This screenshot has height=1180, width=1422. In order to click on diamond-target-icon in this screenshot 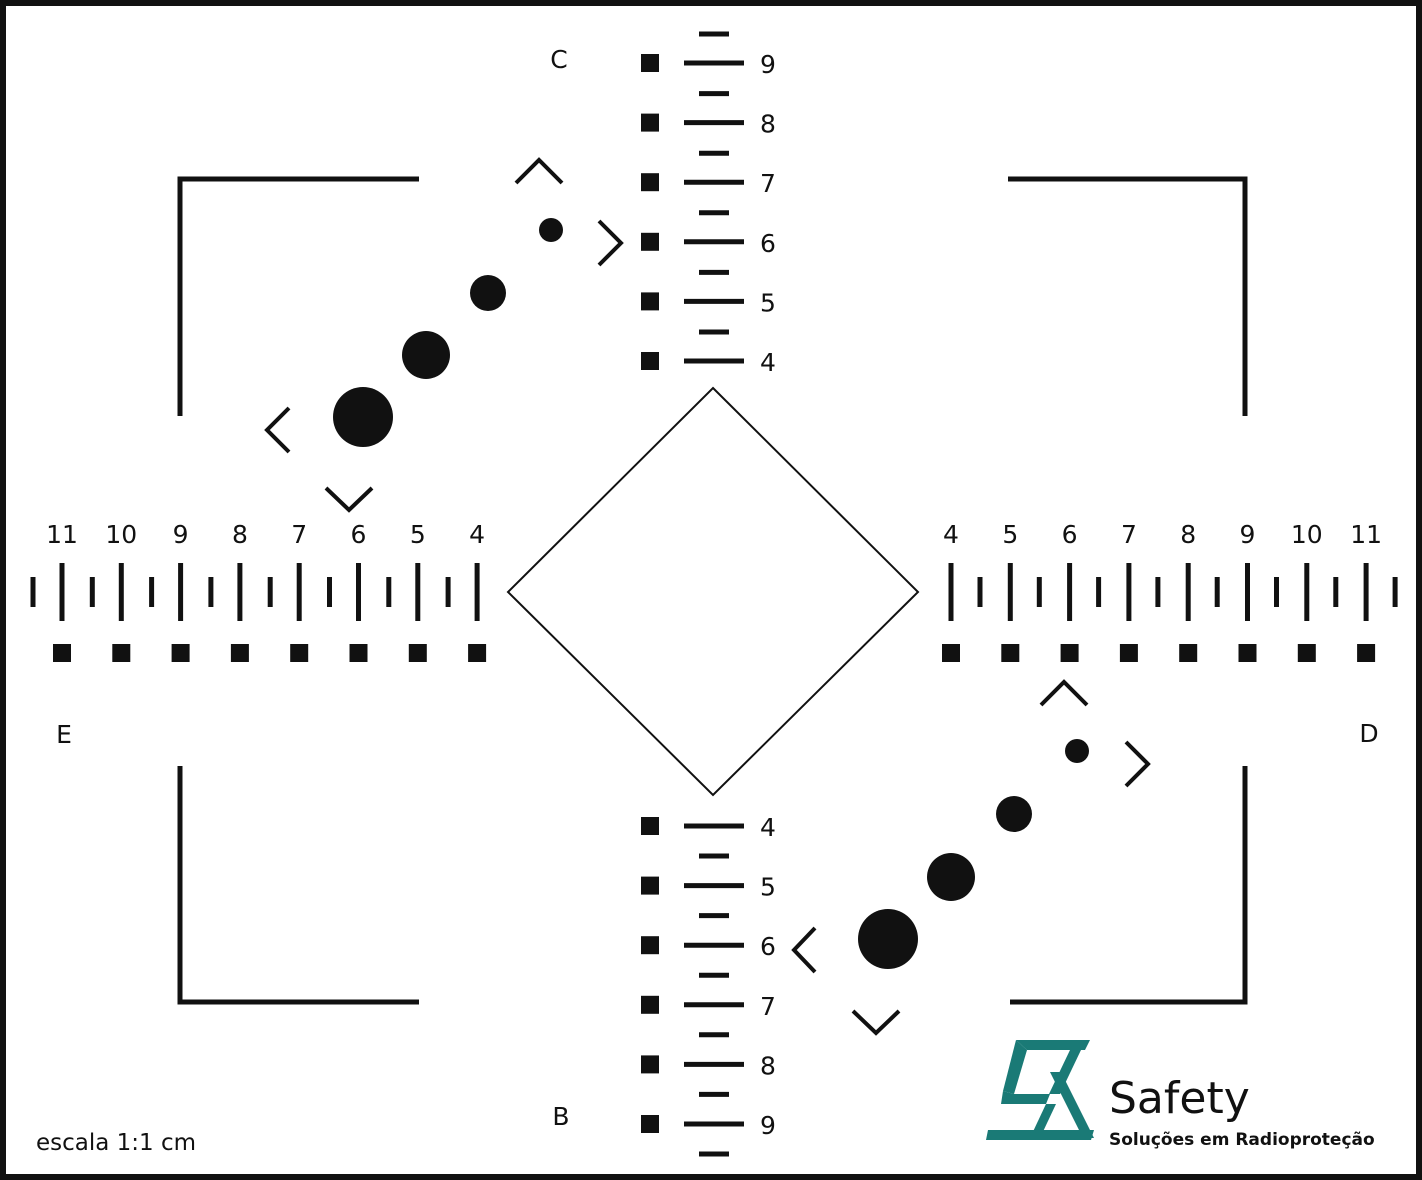, I will do `click(713, 591)`.